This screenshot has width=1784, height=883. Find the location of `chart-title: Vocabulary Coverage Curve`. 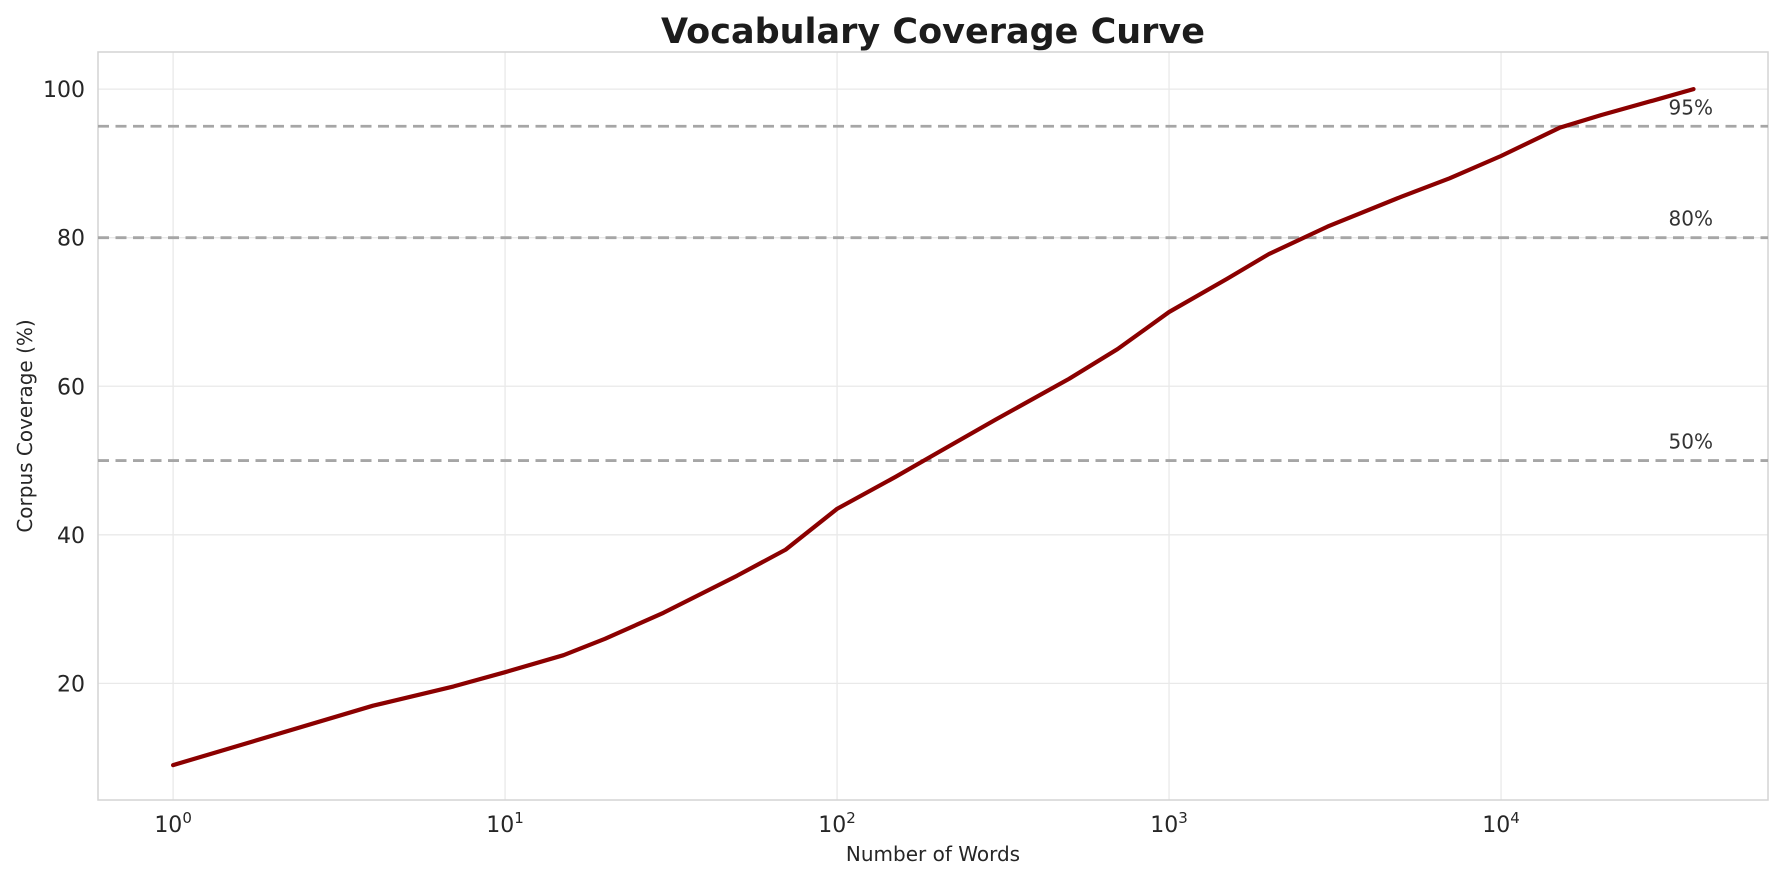

chart-title: Vocabulary Coverage Curve is located at coordinates (933, 32).